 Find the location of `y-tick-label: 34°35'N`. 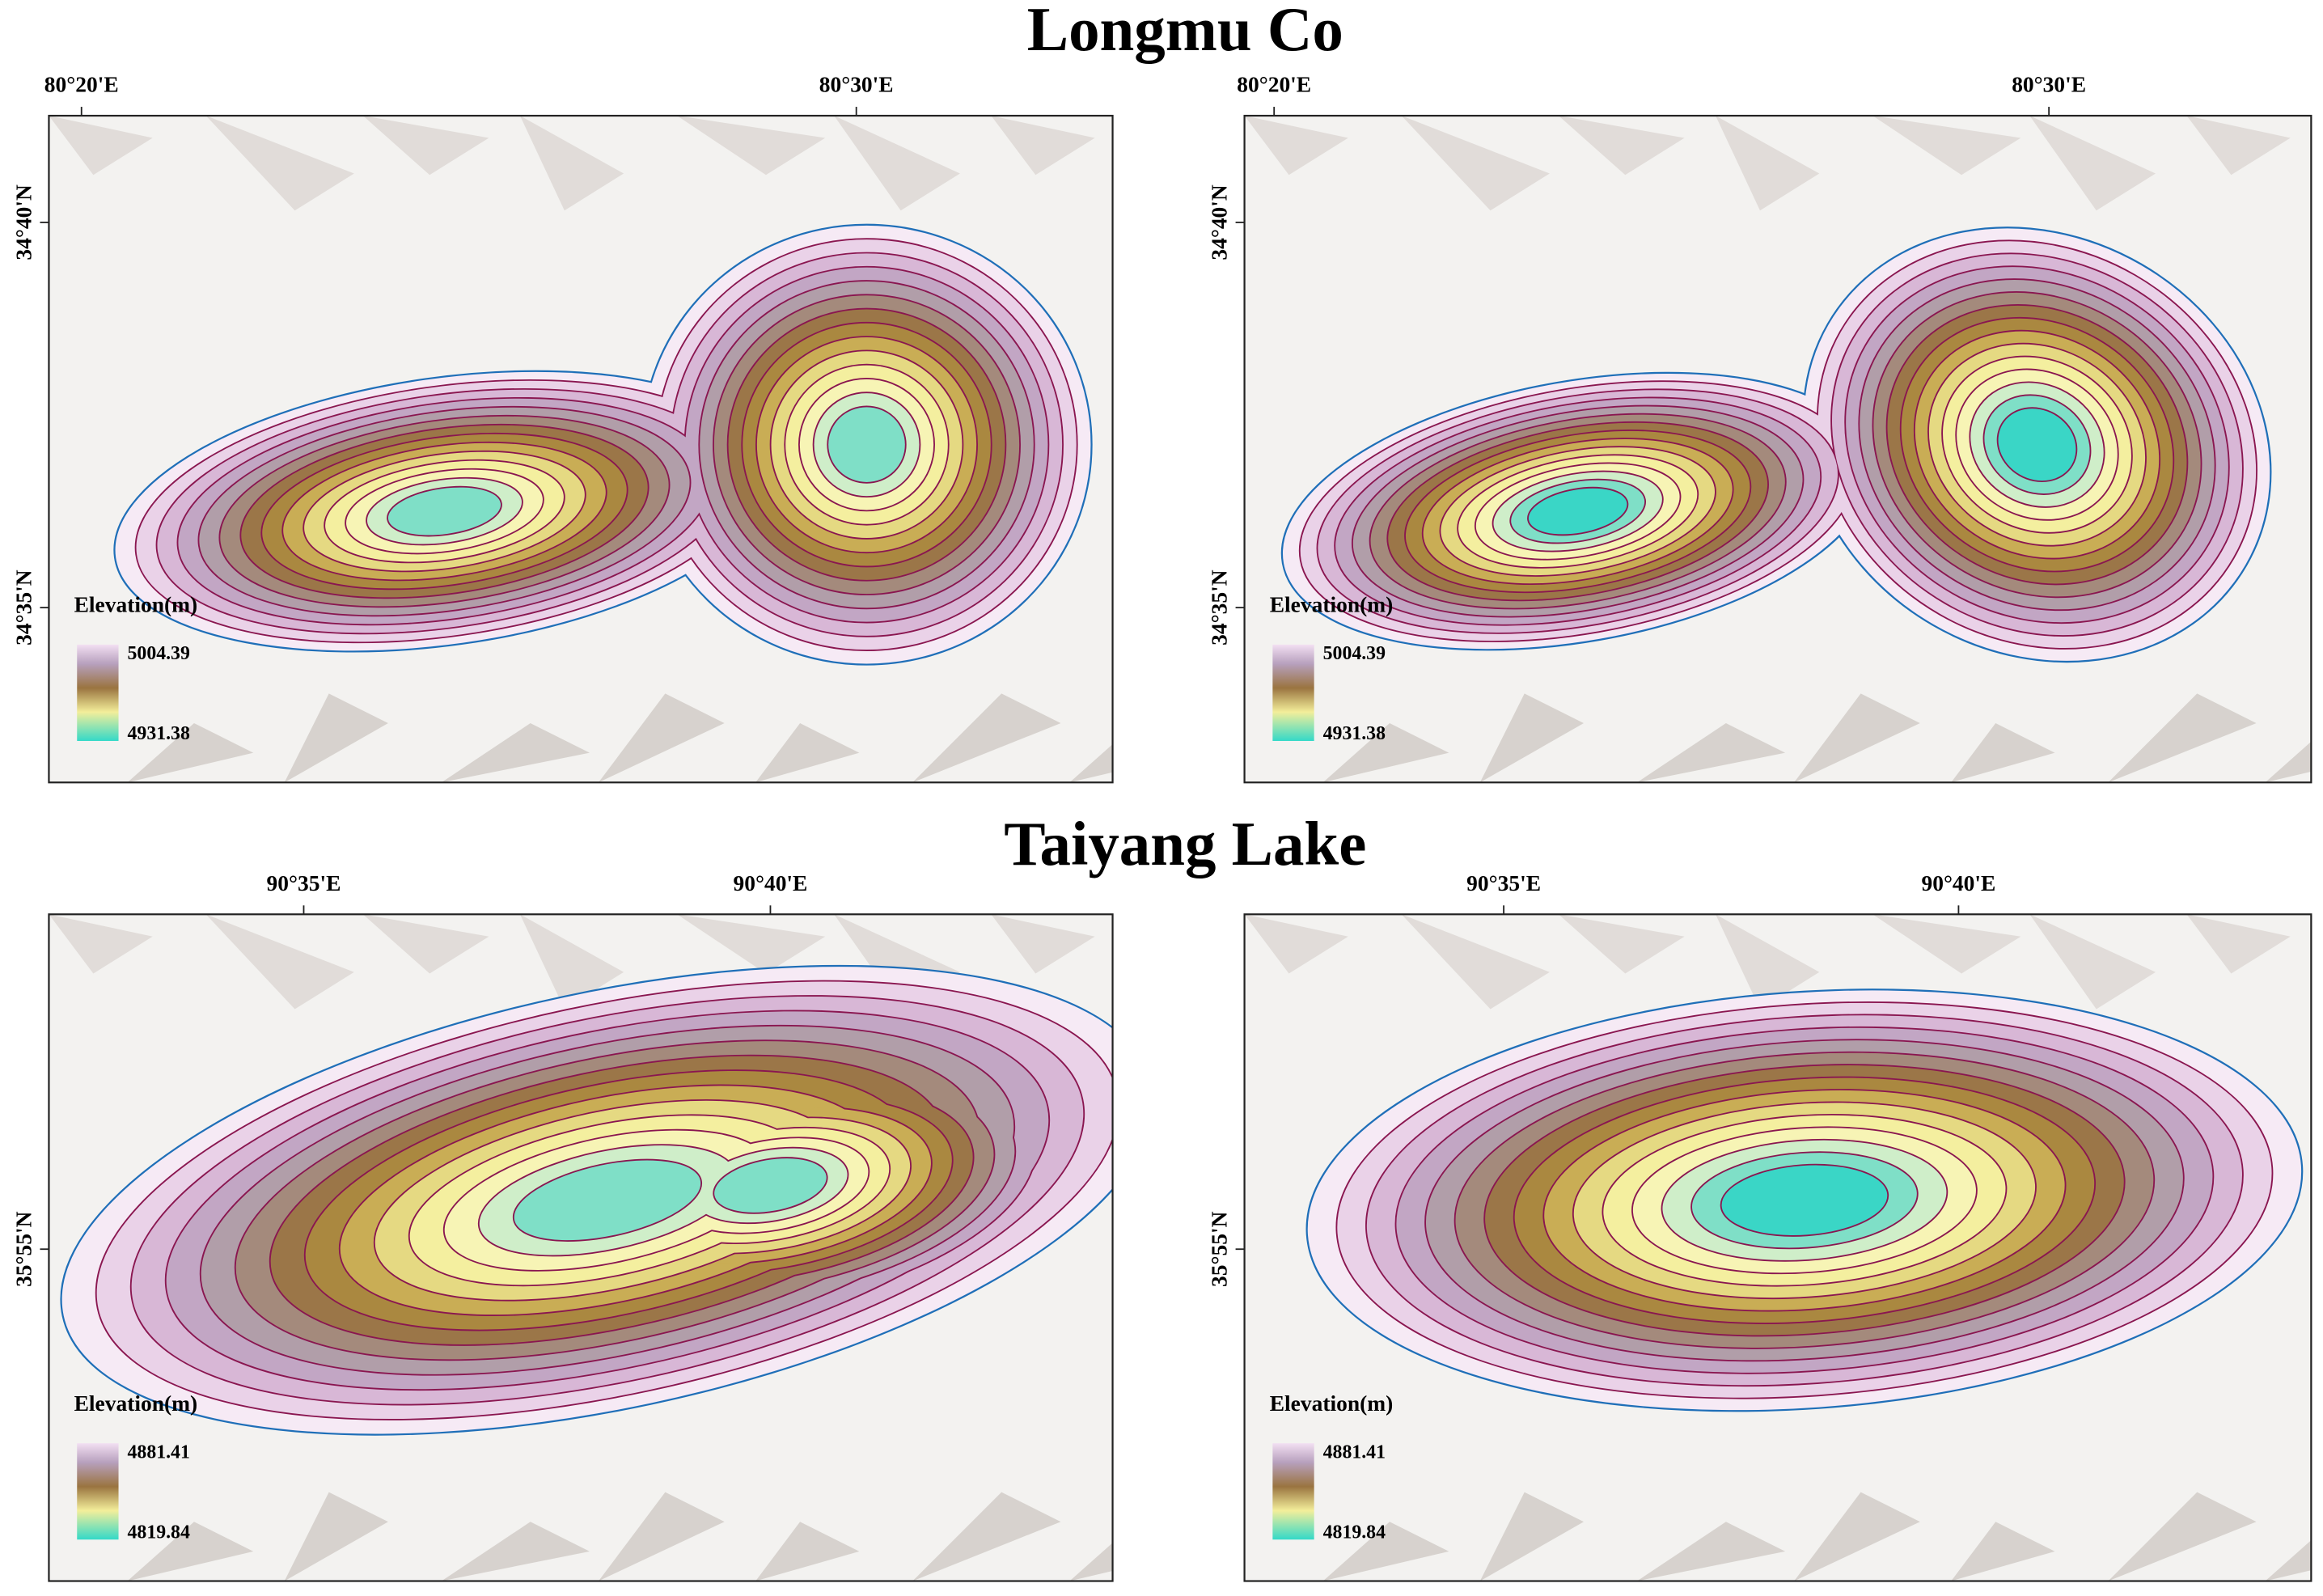

y-tick-label: 34°35'N is located at coordinates (23, 608).